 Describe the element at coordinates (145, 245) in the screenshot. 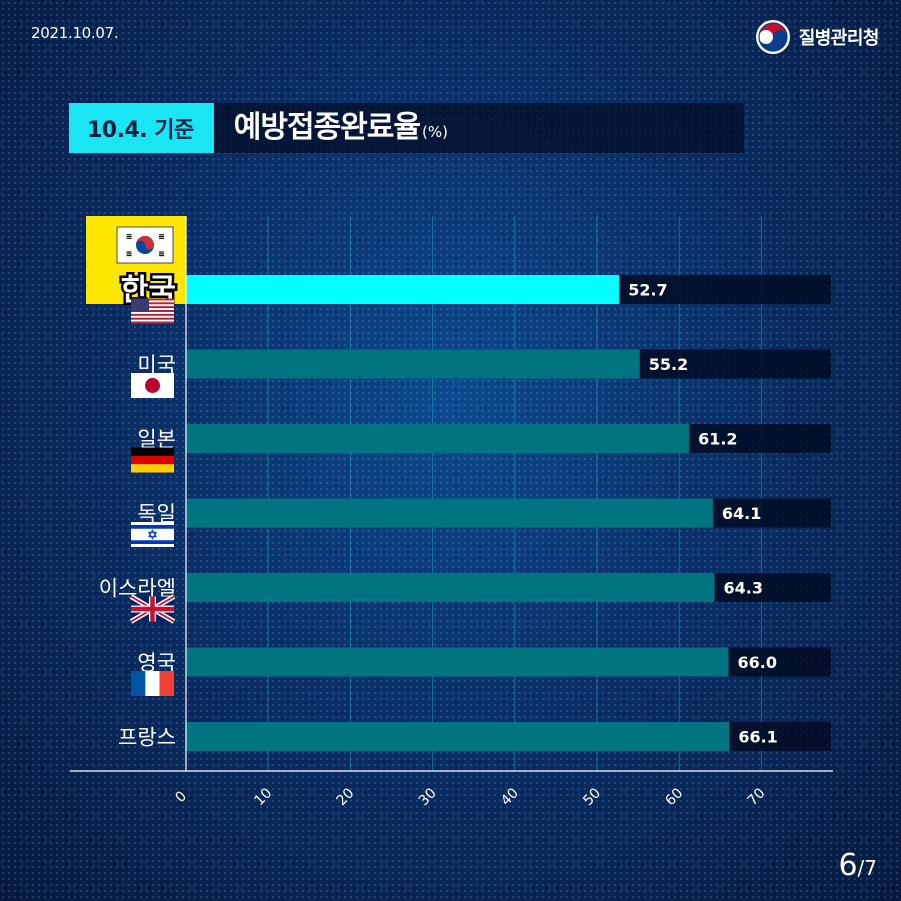

I see `korea-flag-icon` at that location.